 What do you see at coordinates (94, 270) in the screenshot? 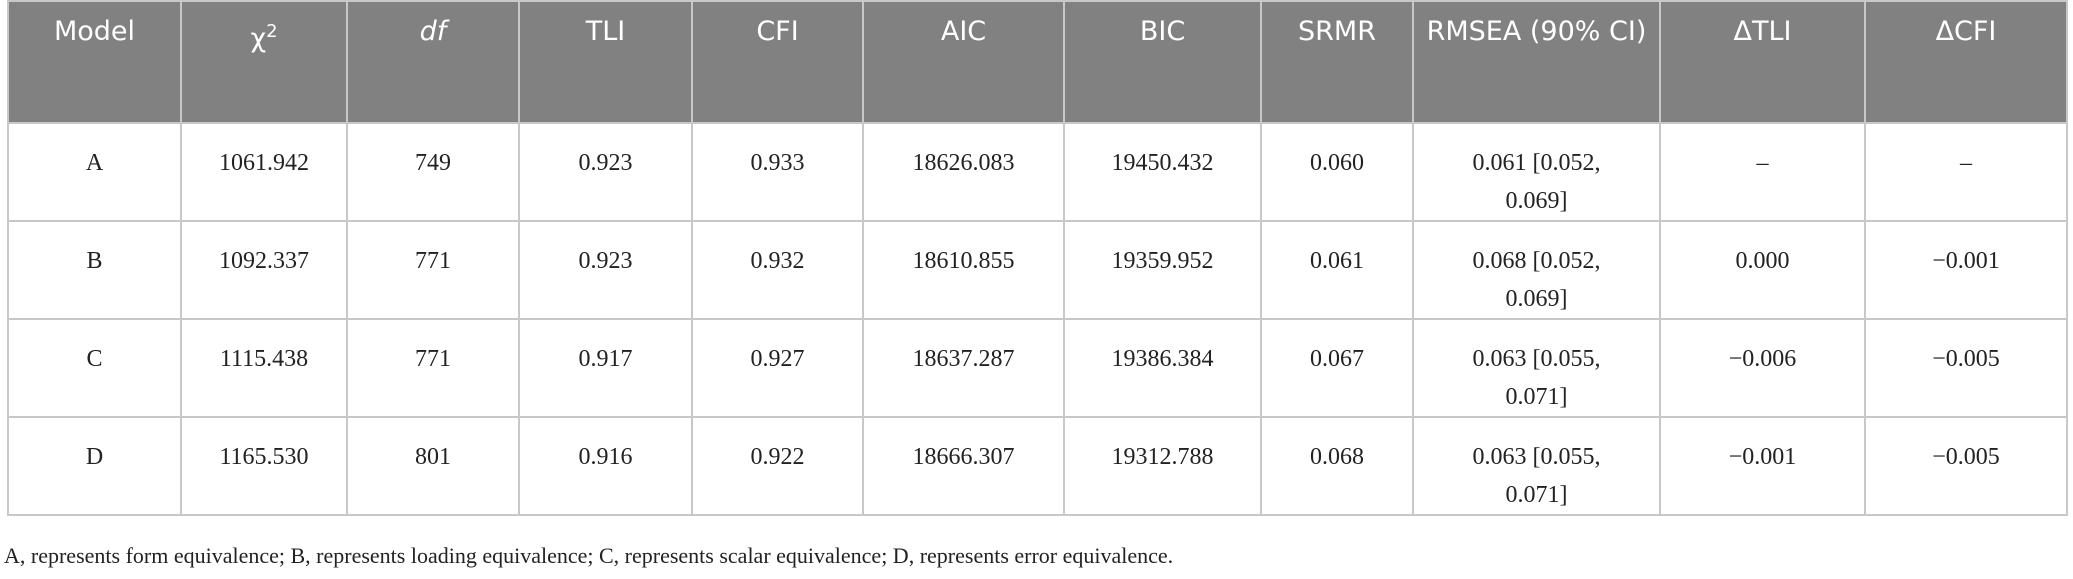
I see `table-cell: B` at bounding box center [94, 270].